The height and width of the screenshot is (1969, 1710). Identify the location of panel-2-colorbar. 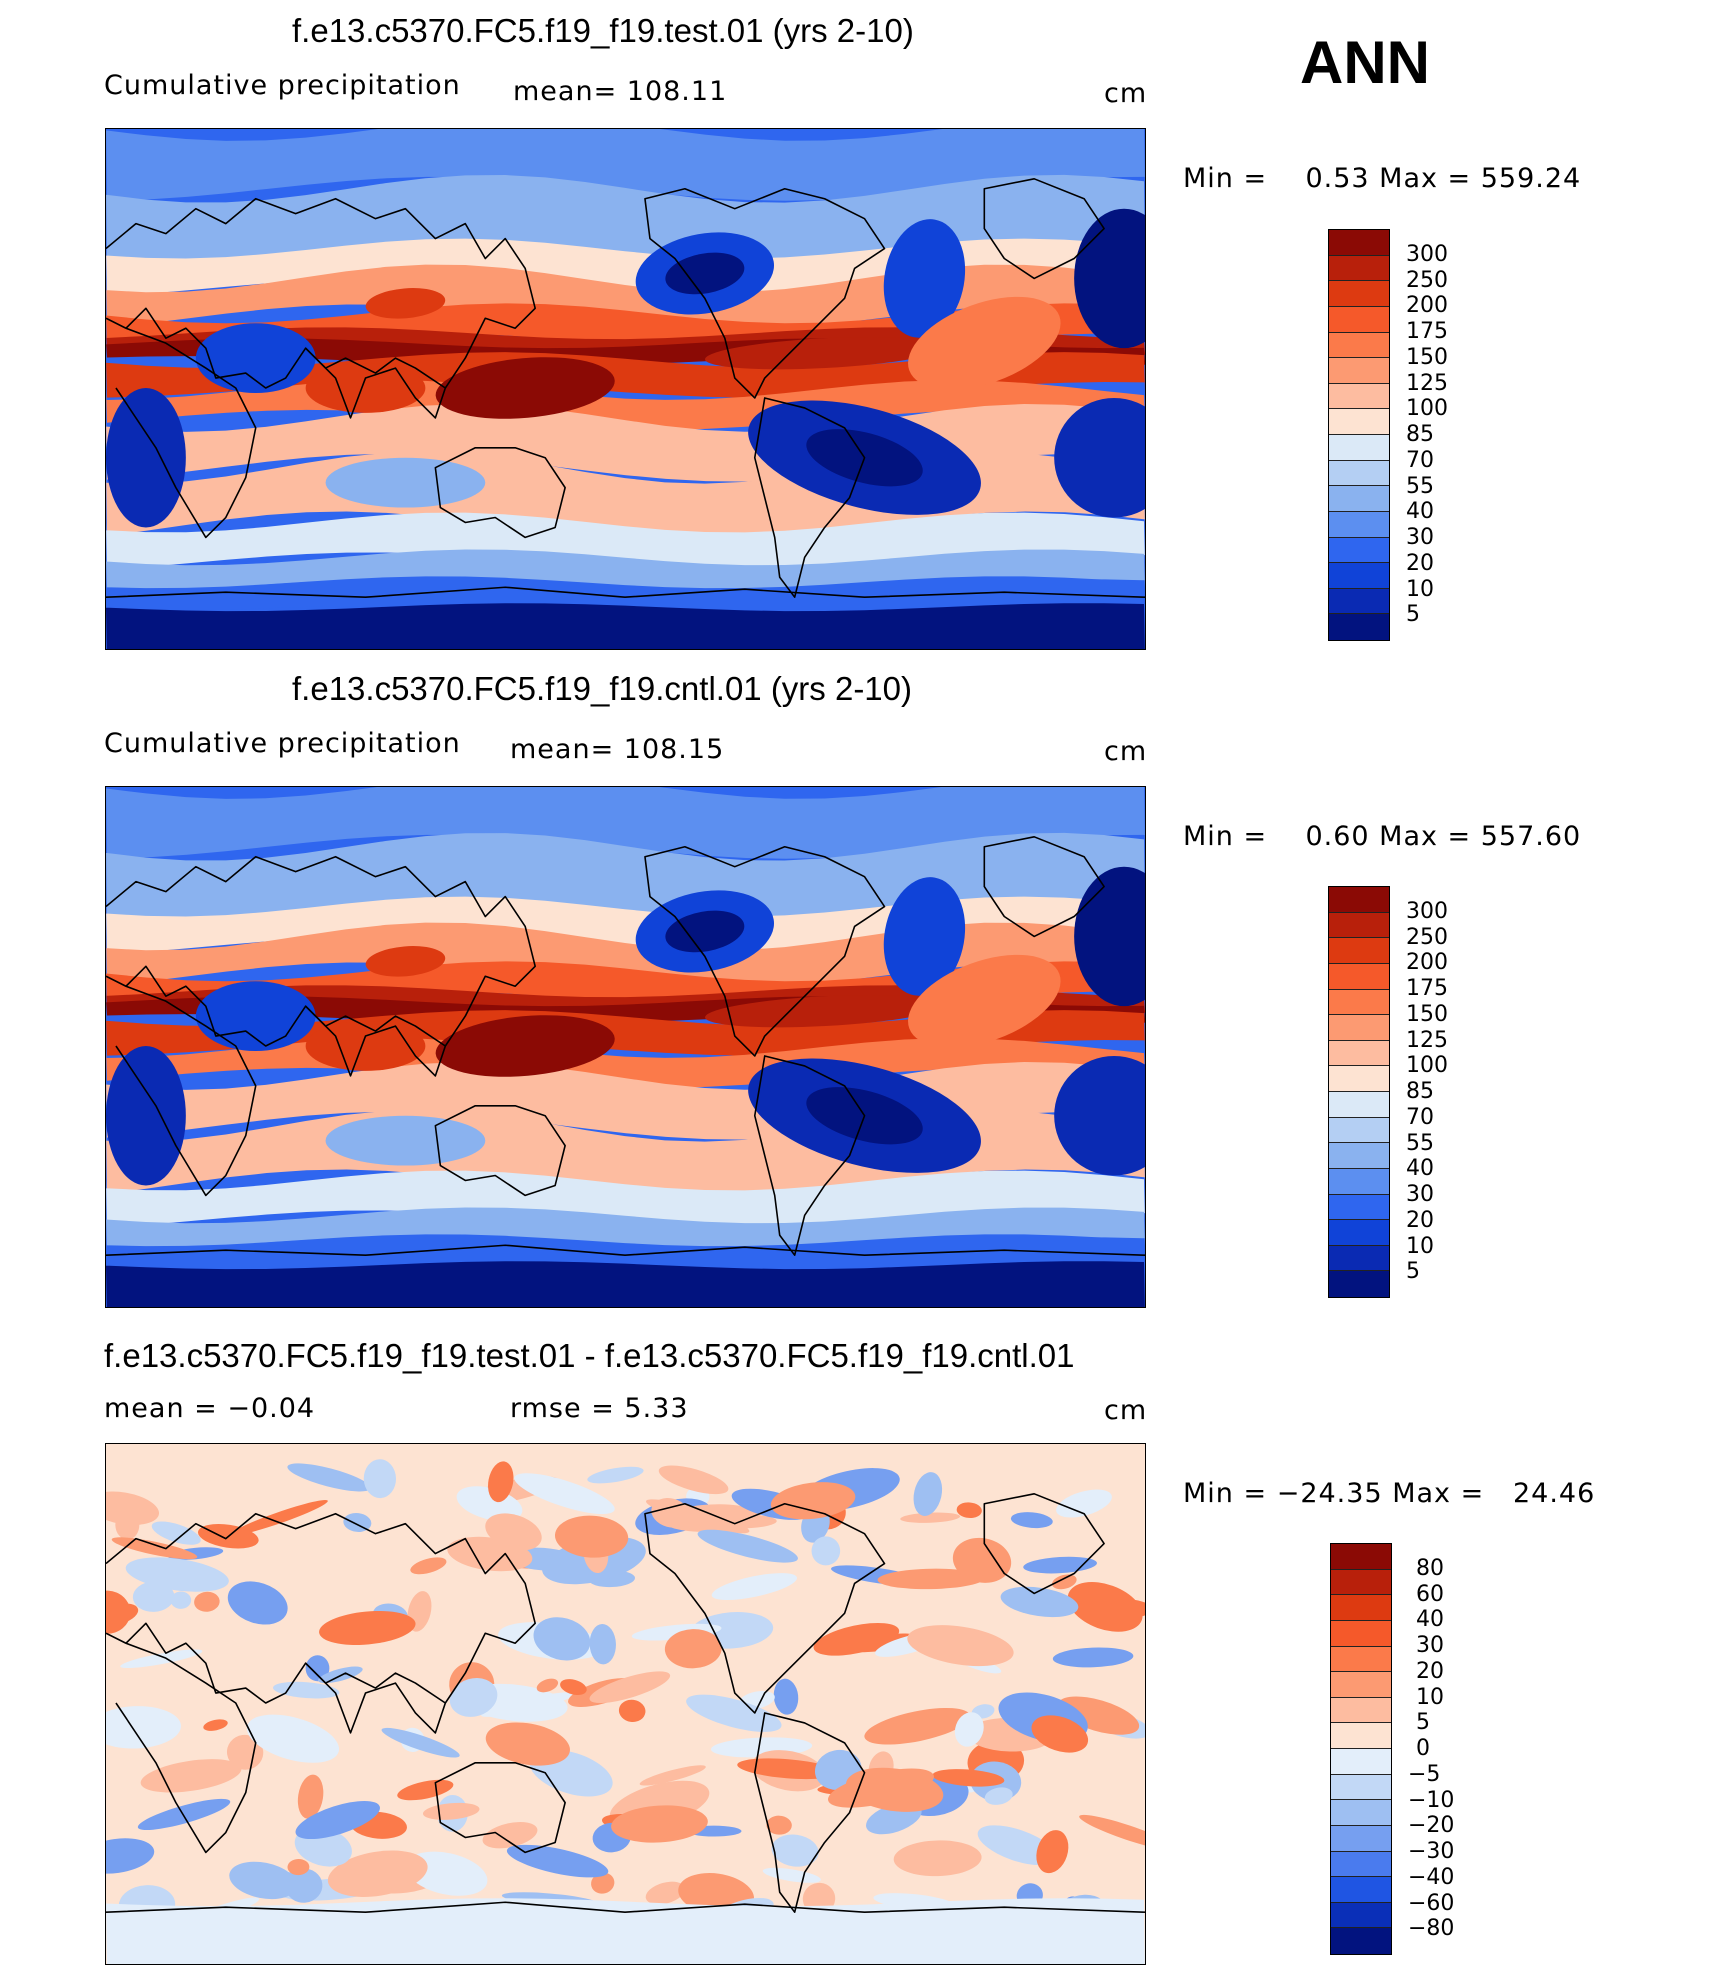
(1359, 1092).